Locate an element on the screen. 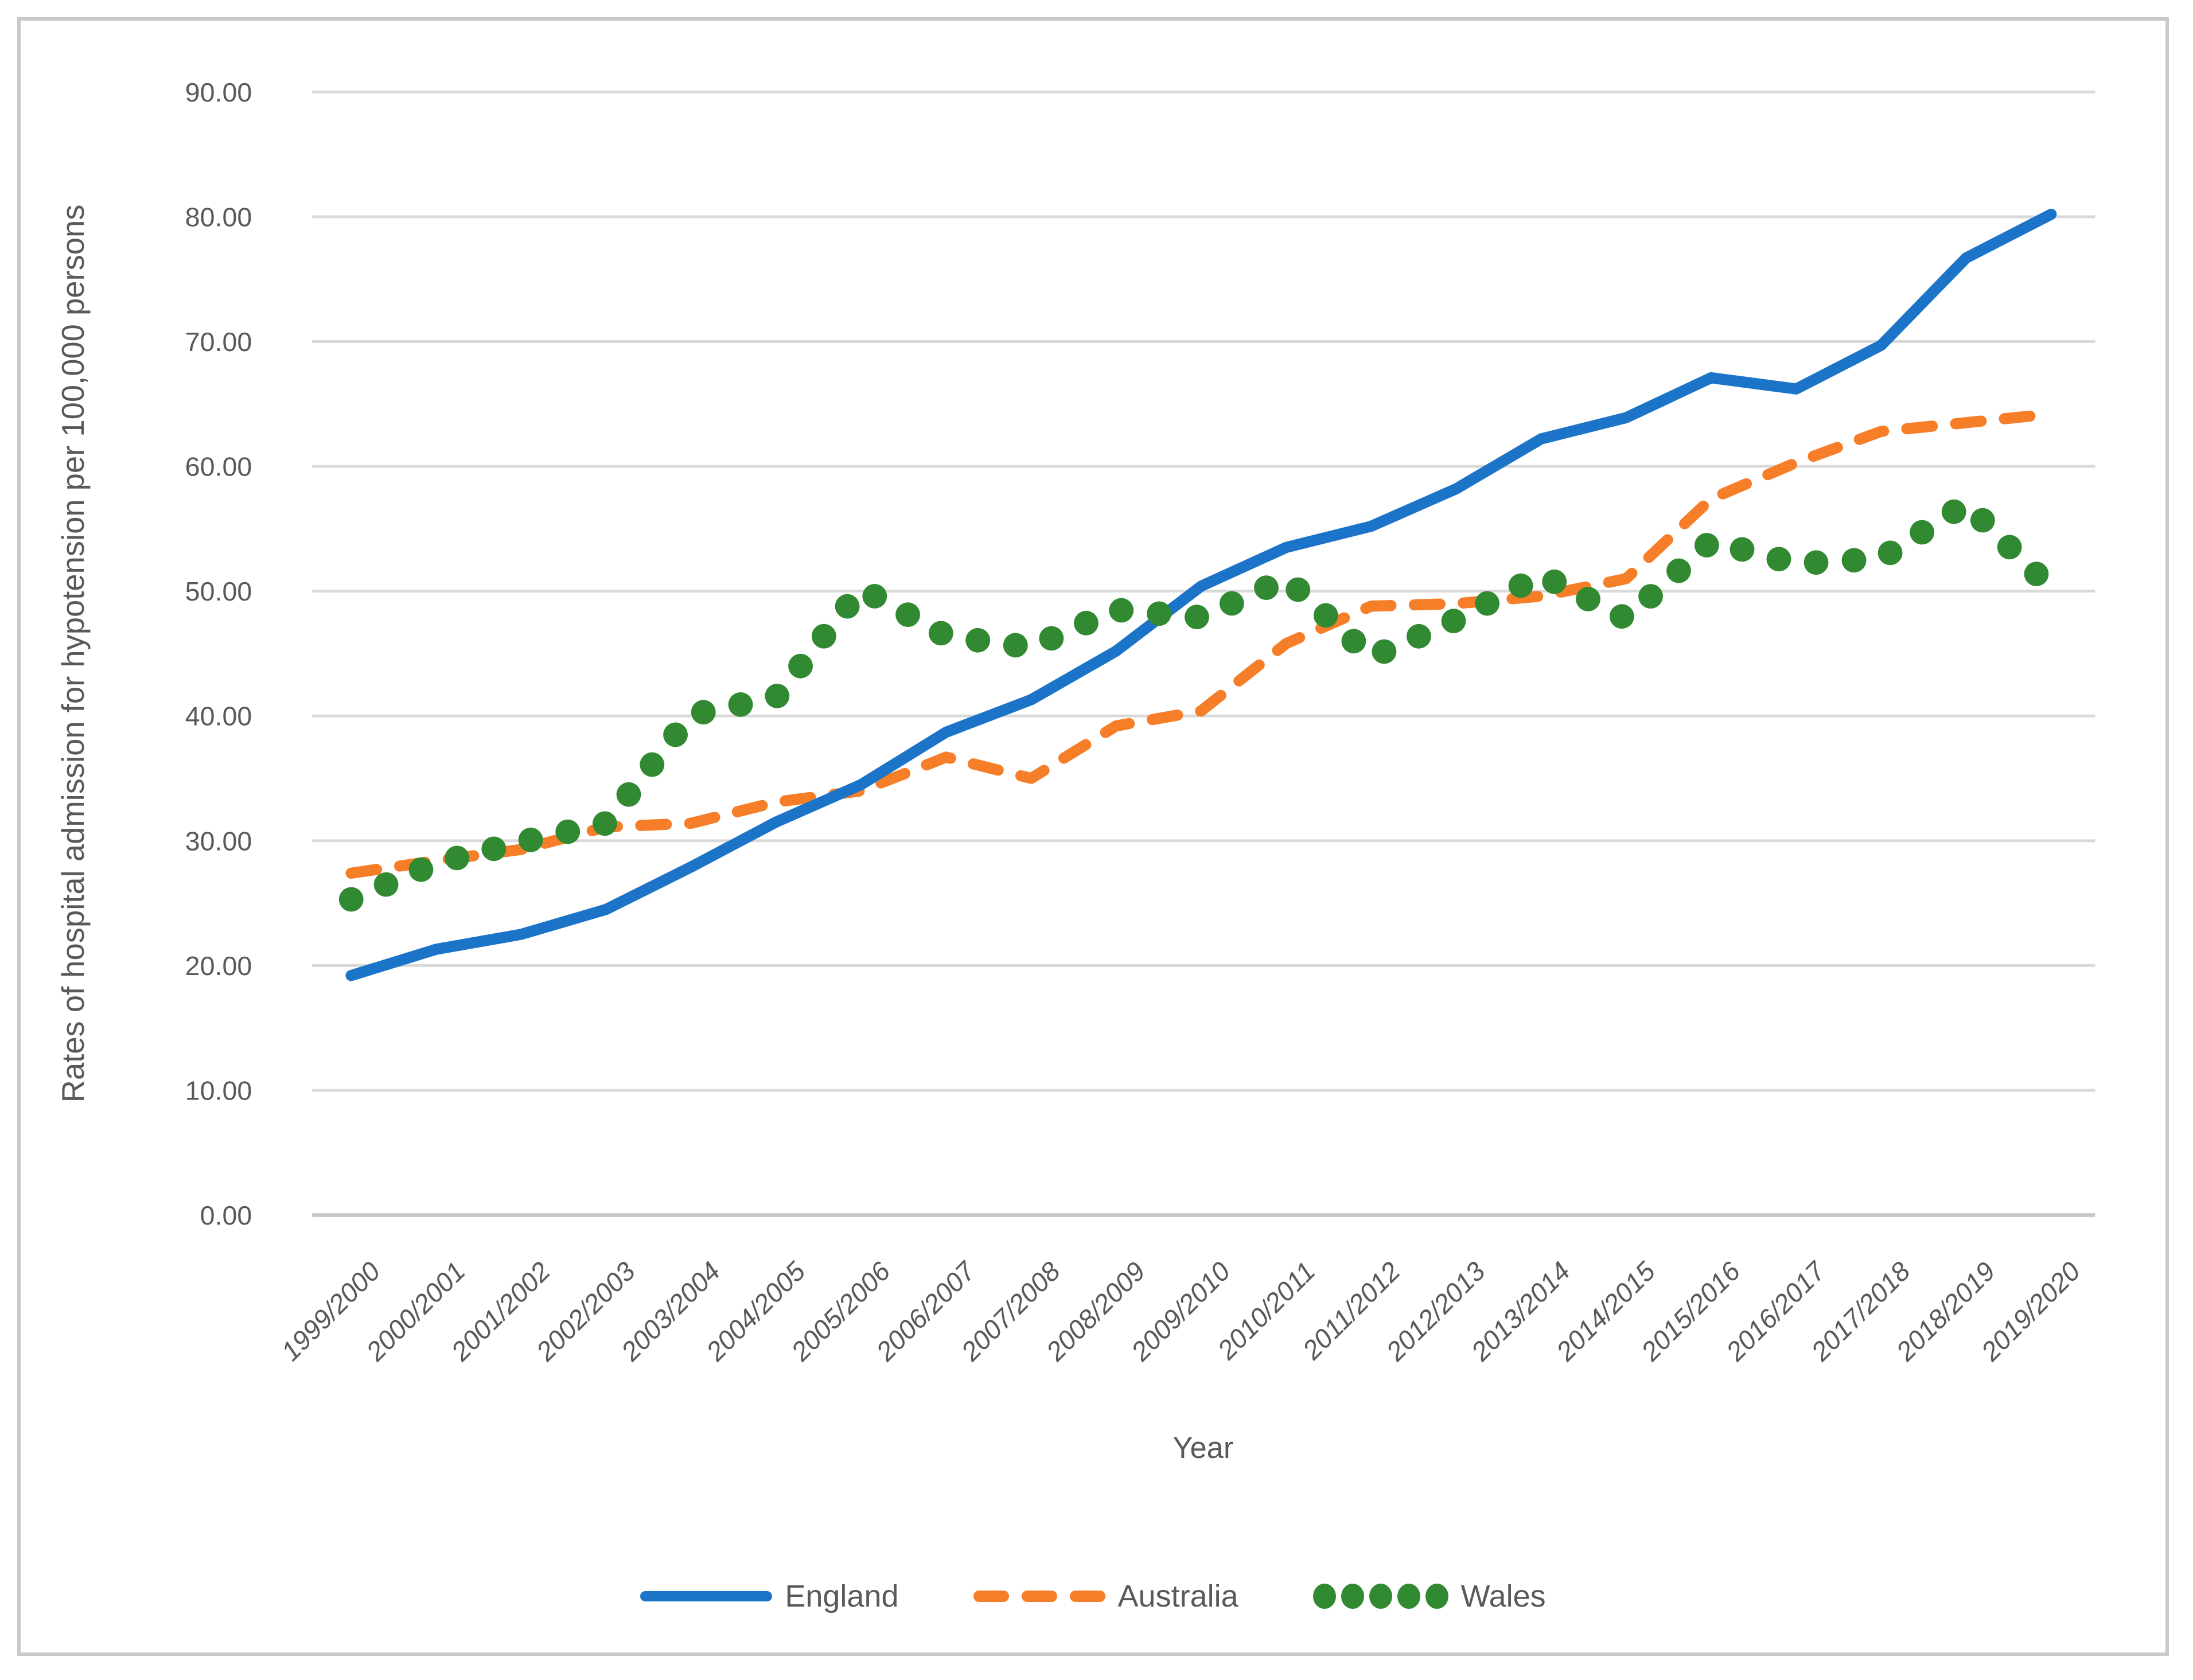 This screenshot has height=1680, width=2193. legend-label: Australia is located at coordinates (1177, 1596).